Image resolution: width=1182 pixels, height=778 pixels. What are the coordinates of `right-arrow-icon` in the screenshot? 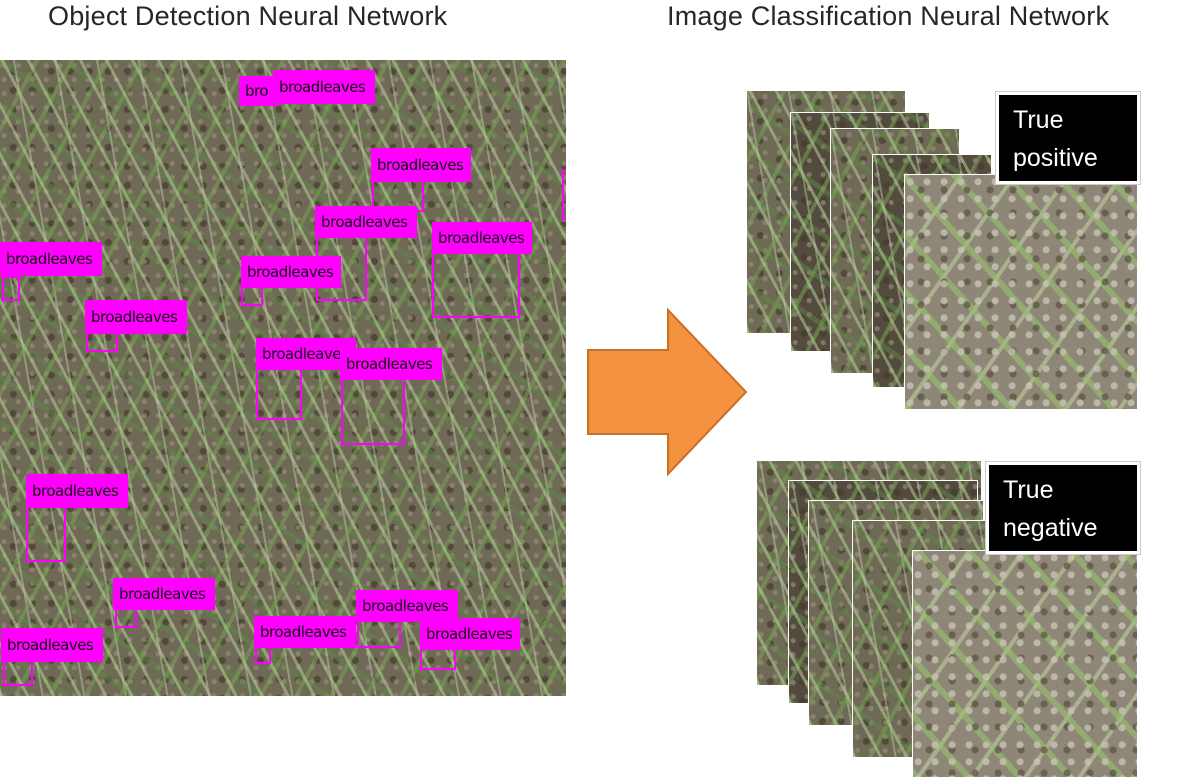 It's located at (667, 392).